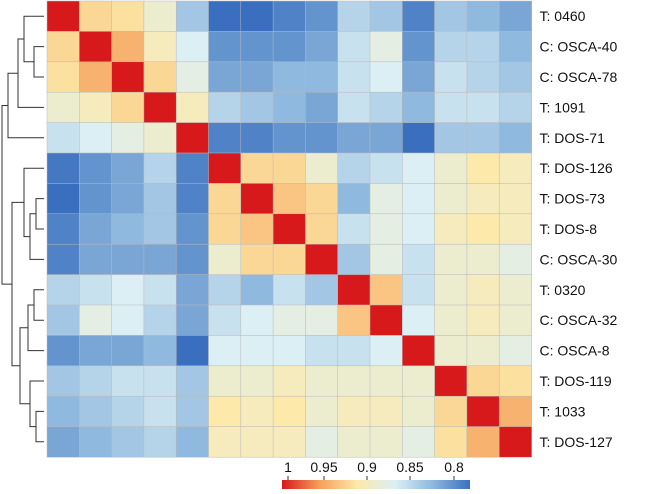 The width and height of the screenshot is (657, 494). Describe the element at coordinates (579, 320) in the screenshot. I see `row-label: C: OSCA-32` at that location.